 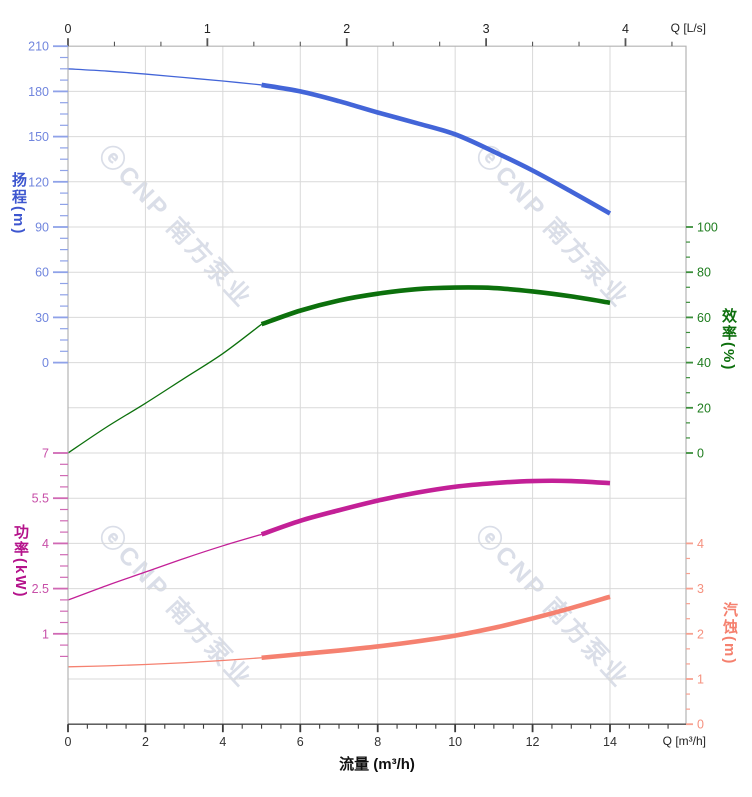 What do you see at coordinates (610, 742) in the screenshot?
I see `svg-text: 14` at bounding box center [610, 742].